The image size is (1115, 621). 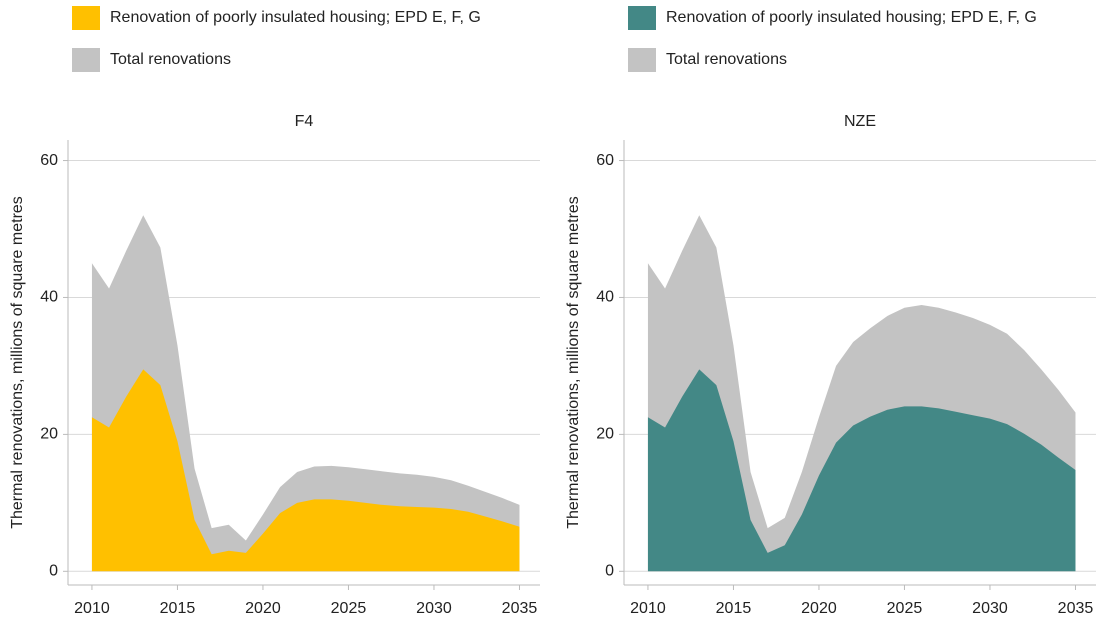 I want to click on chart-title: NZE, so click(x=860, y=121).